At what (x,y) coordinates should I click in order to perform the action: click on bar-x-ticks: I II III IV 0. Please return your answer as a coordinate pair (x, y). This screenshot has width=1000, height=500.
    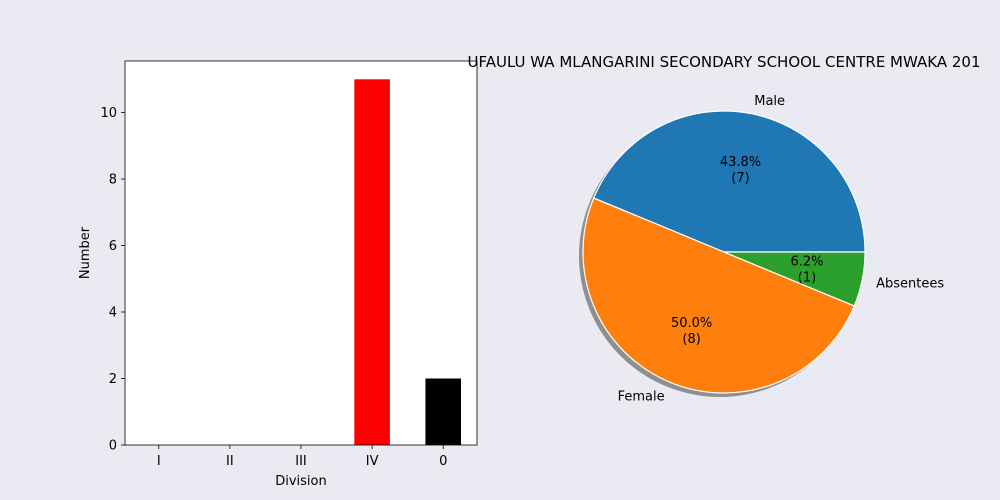
    Looking at the image, I should click on (302, 457).